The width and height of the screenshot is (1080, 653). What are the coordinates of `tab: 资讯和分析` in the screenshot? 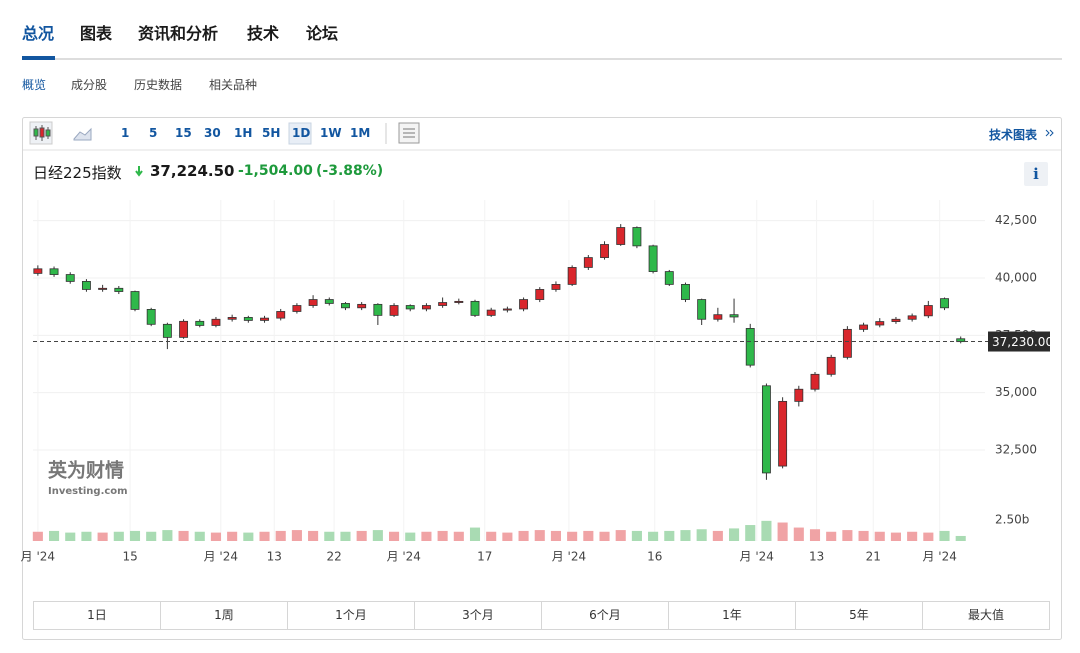 It's located at (178, 33).